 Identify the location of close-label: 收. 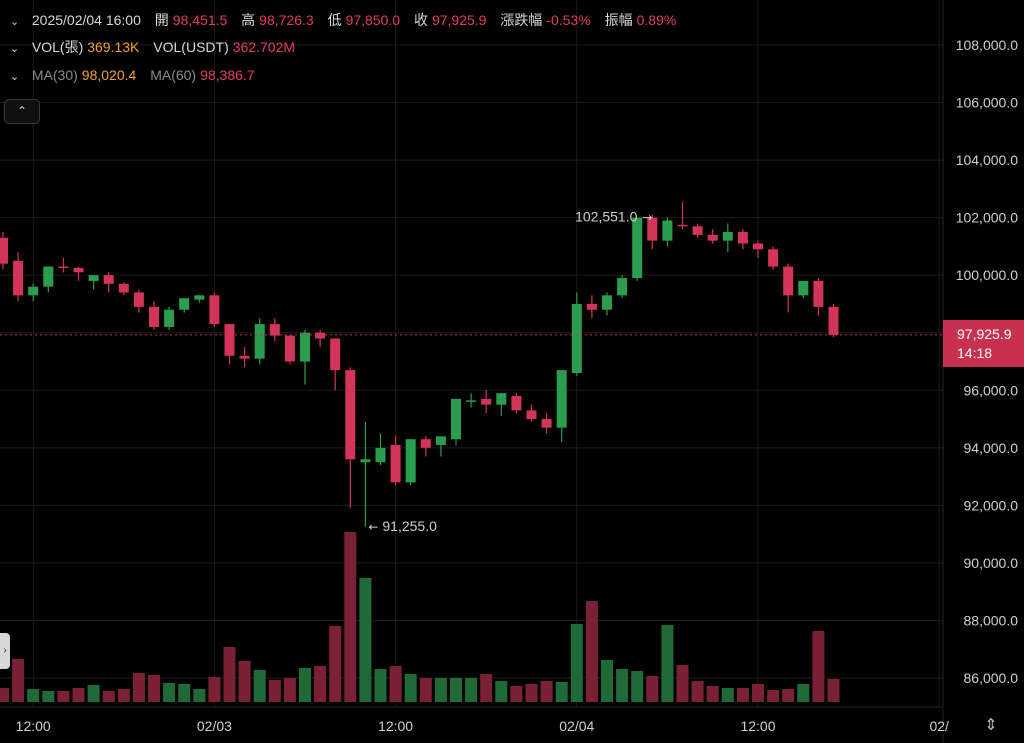
(420, 20).